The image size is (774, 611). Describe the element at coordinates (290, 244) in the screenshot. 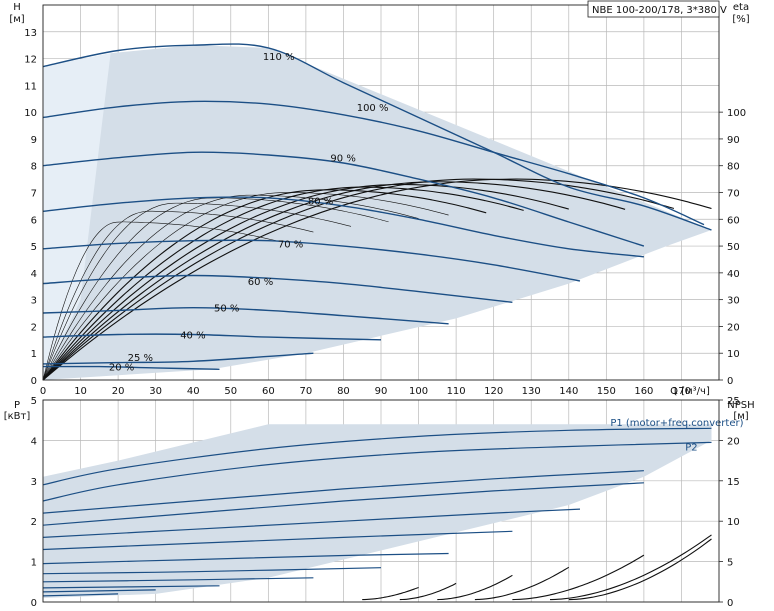

I see `speed-label: 70 %` at that location.